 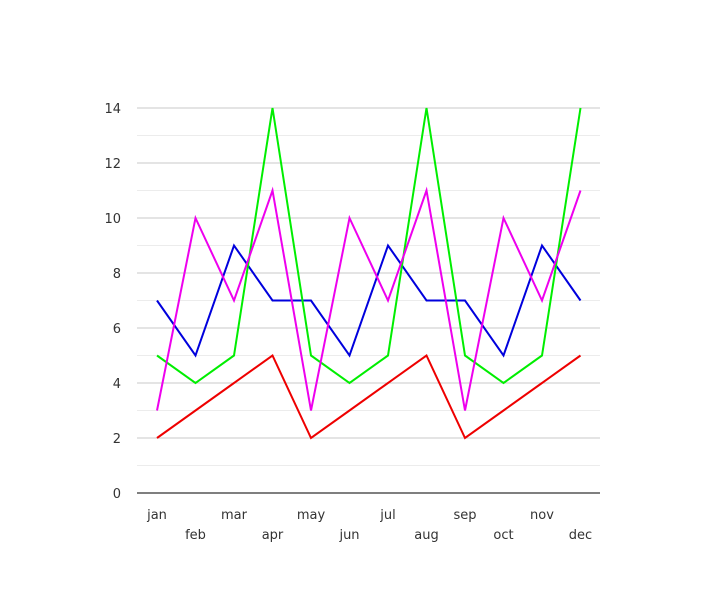 I want to click on y-tick-label: 10, so click(x=112, y=219).